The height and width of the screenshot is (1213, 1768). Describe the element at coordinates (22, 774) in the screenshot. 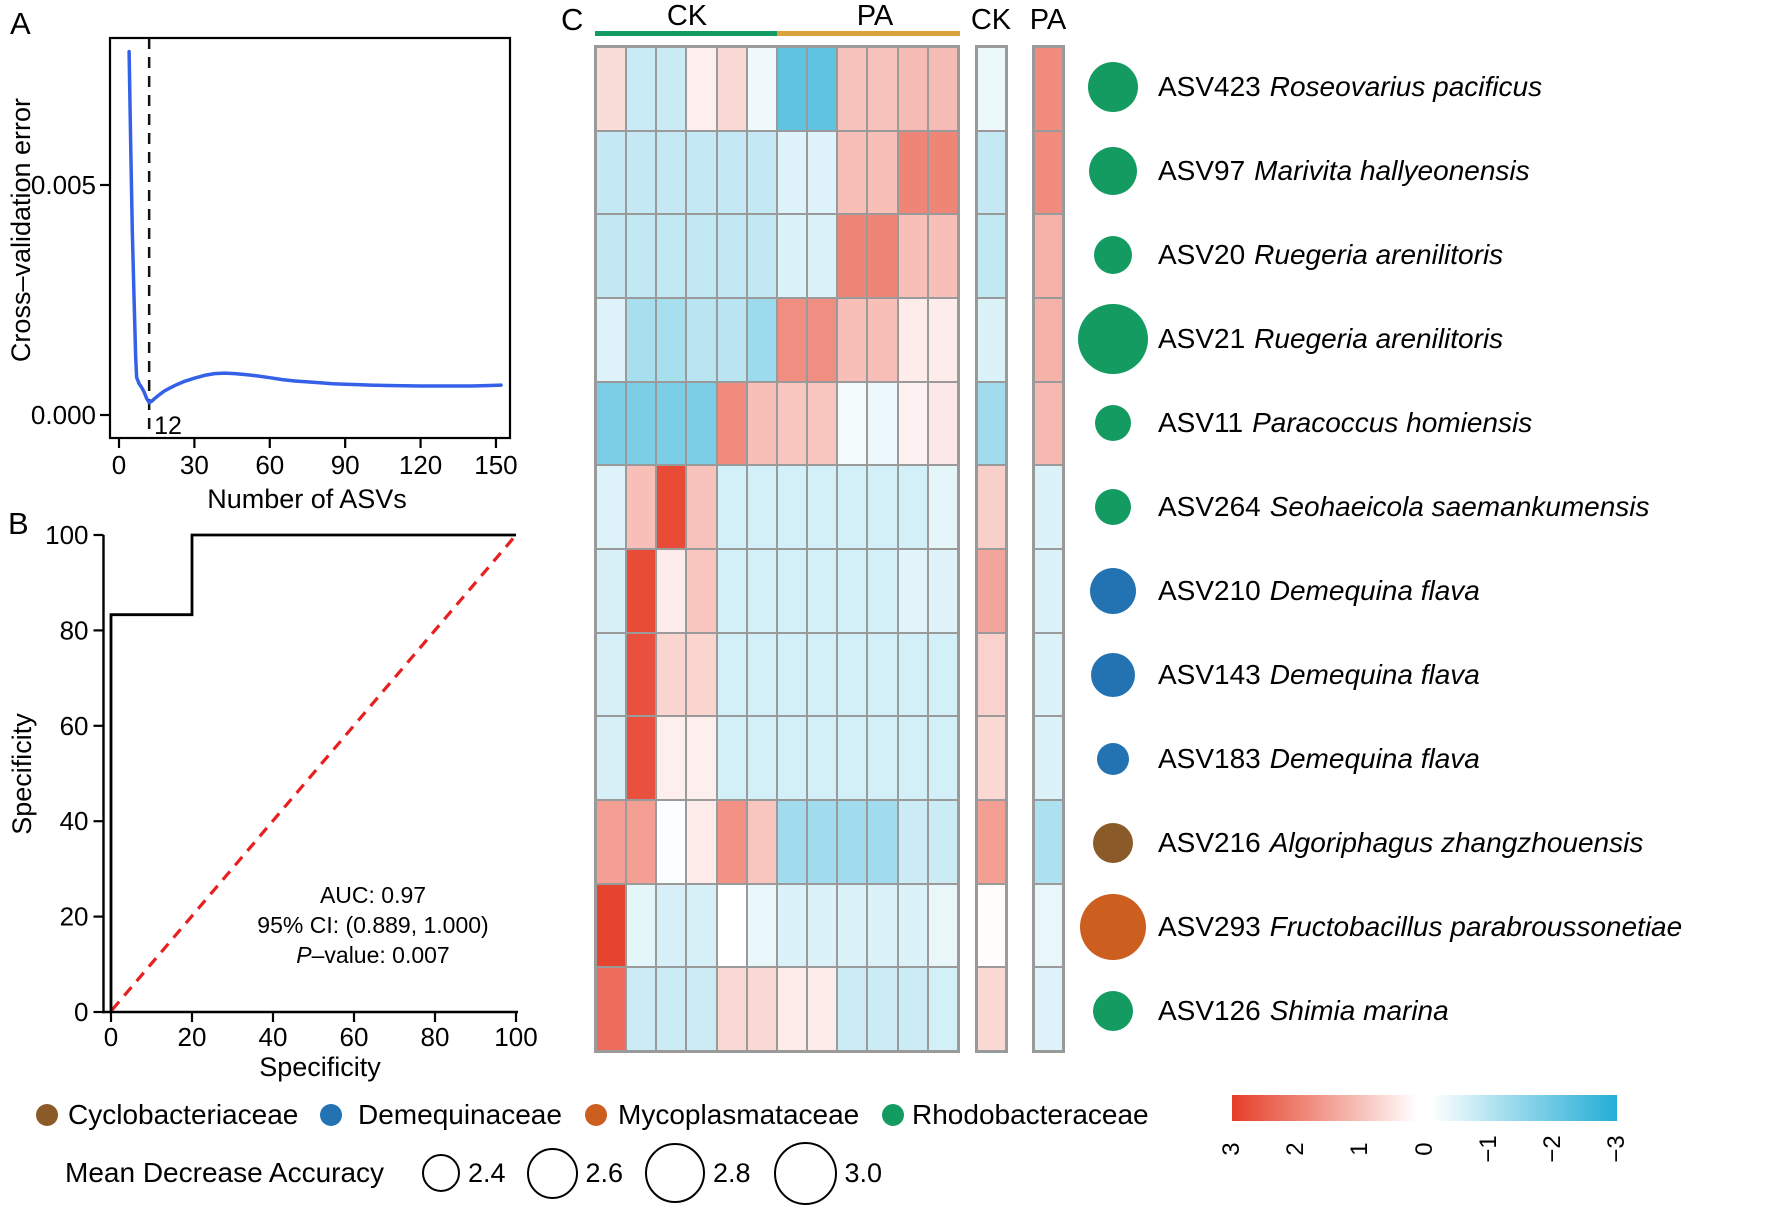

I see `panel-b-y-axis-title: Specificity` at that location.